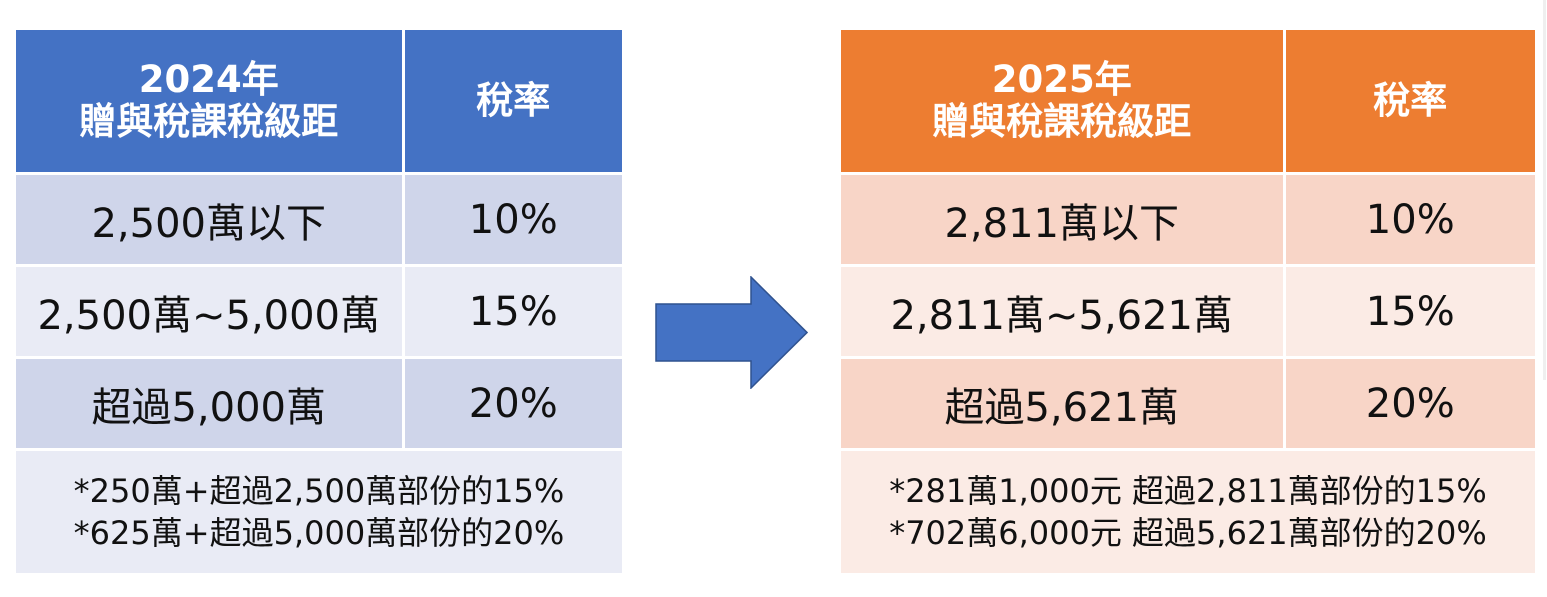  What do you see at coordinates (1061, 79) in the screenshot?
I see `year-label: 2025年` at bounding box center [1061, 79].